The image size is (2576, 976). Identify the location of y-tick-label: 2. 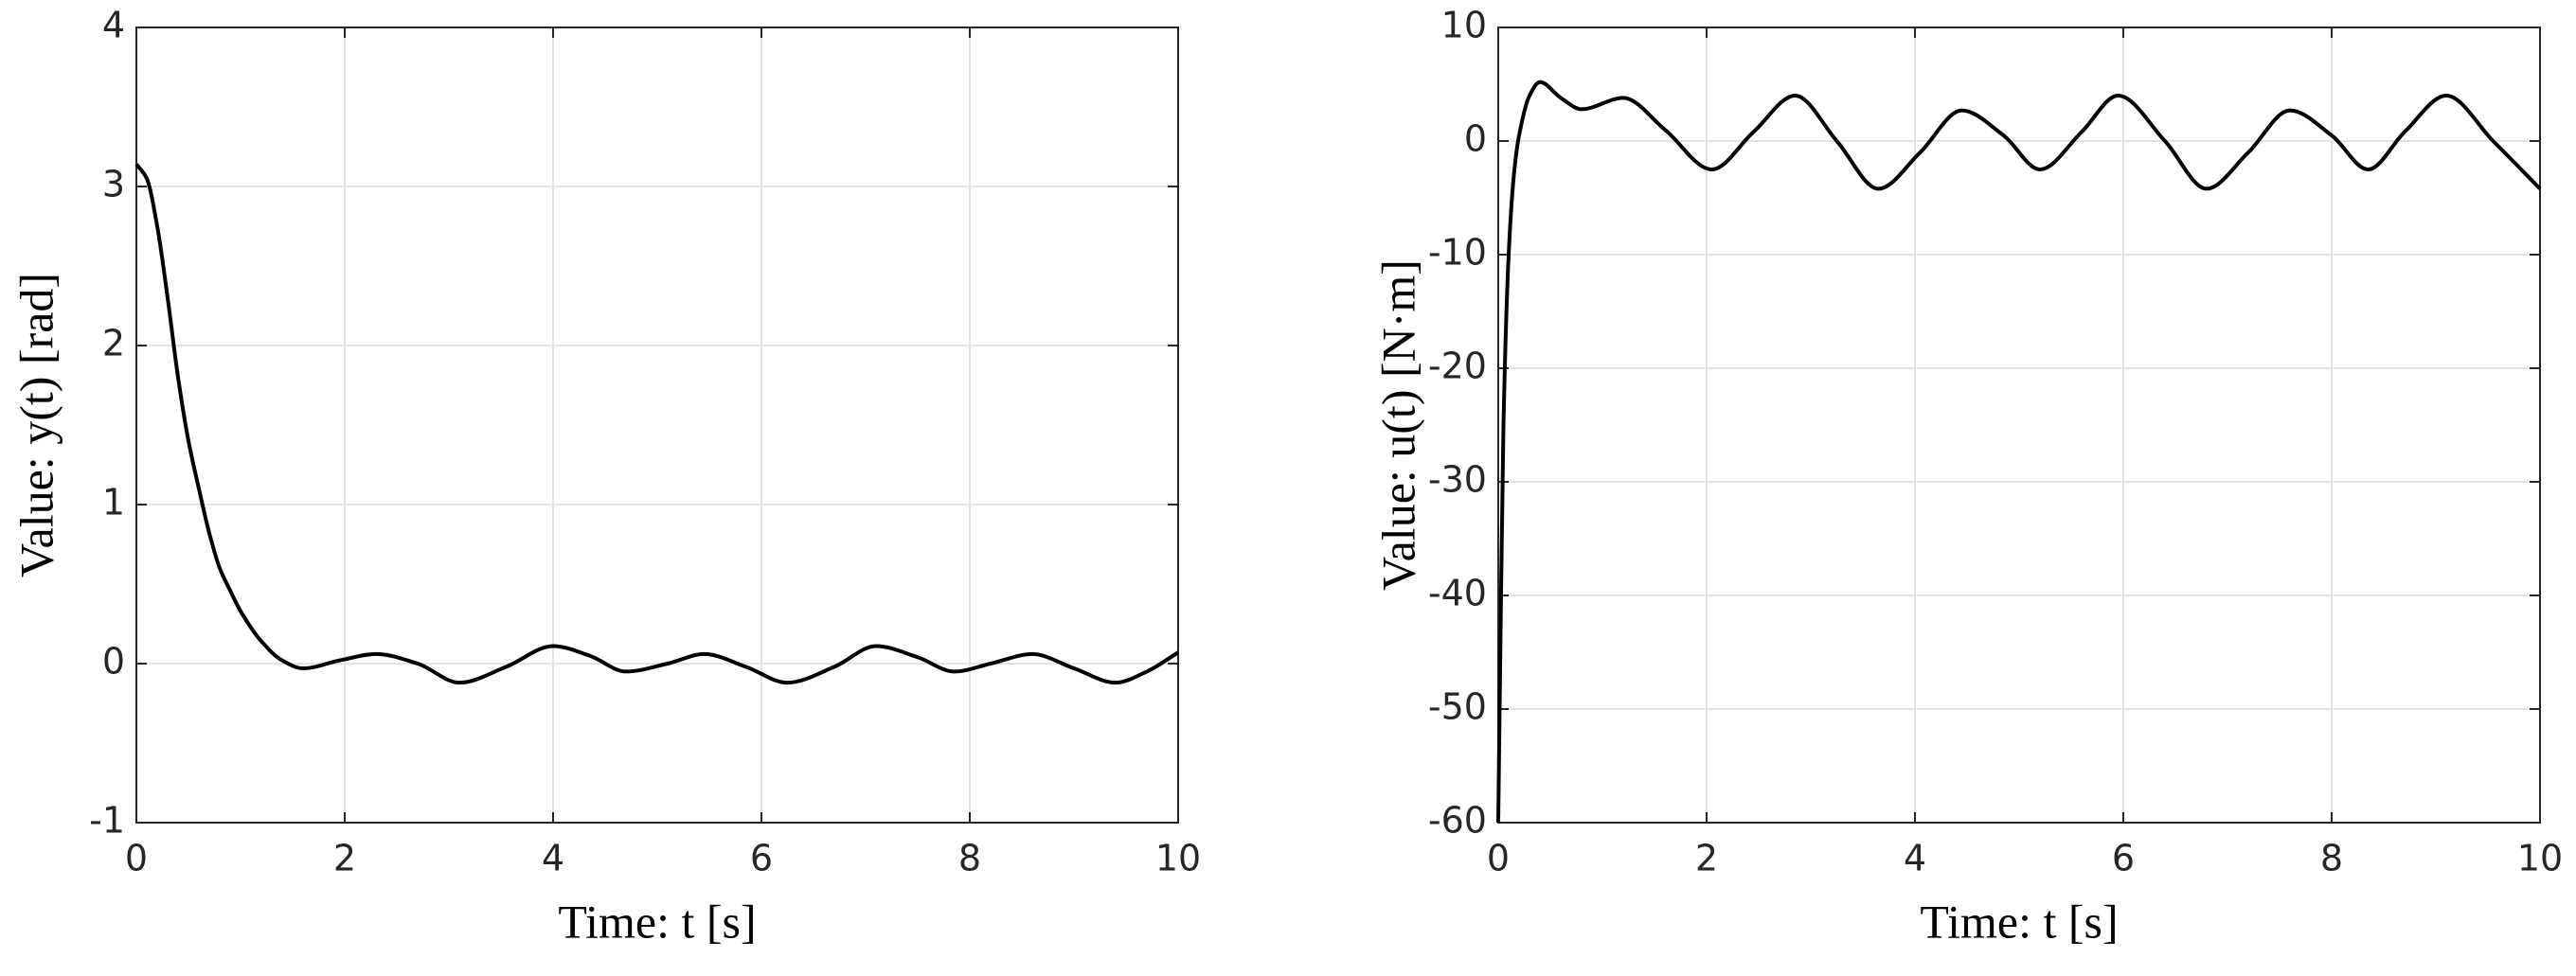
(113, 343).